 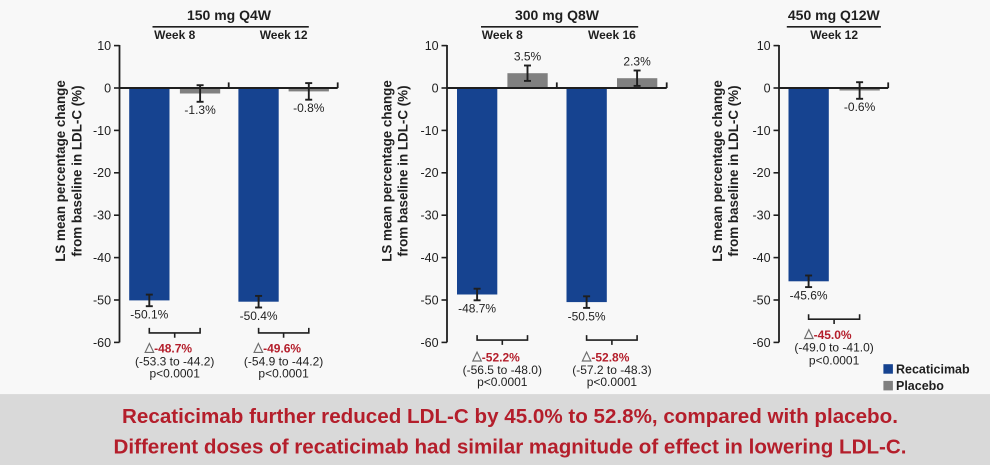 What do you see at coordinates (229, 15) in the screenshot?
I see `svg-text: 150 mg Q4W` at bounding box center [229, 15].